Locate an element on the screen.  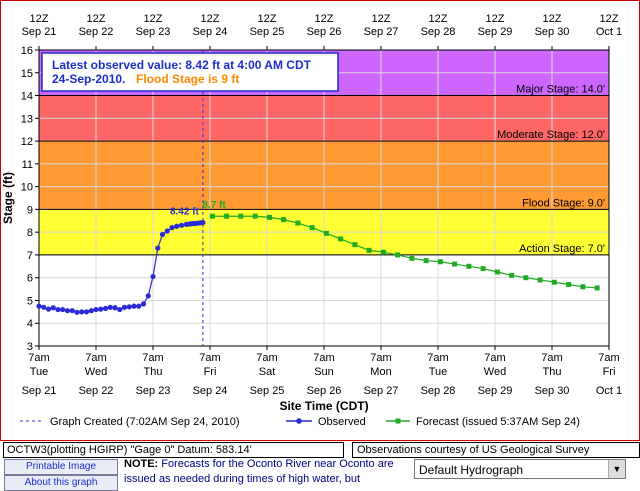
top-tick-date: Sep 23 is located at coordinates (153, 32).